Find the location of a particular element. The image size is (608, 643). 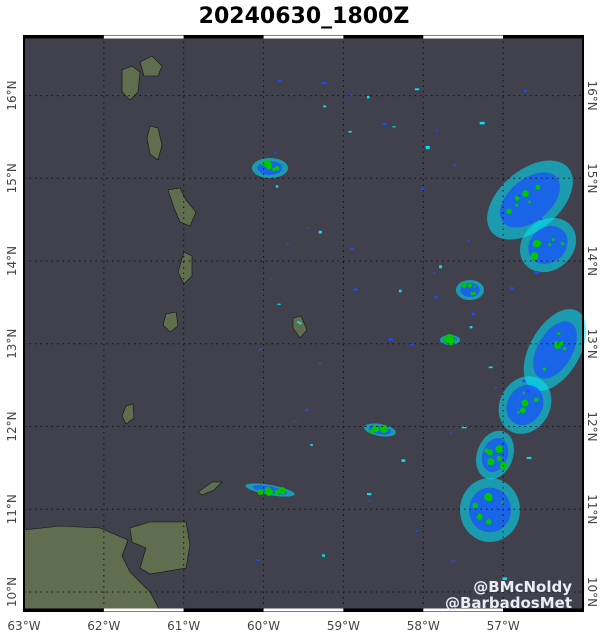

credit-bmcnoldy: @BMcNoldy is located at coordinates (522, 587).